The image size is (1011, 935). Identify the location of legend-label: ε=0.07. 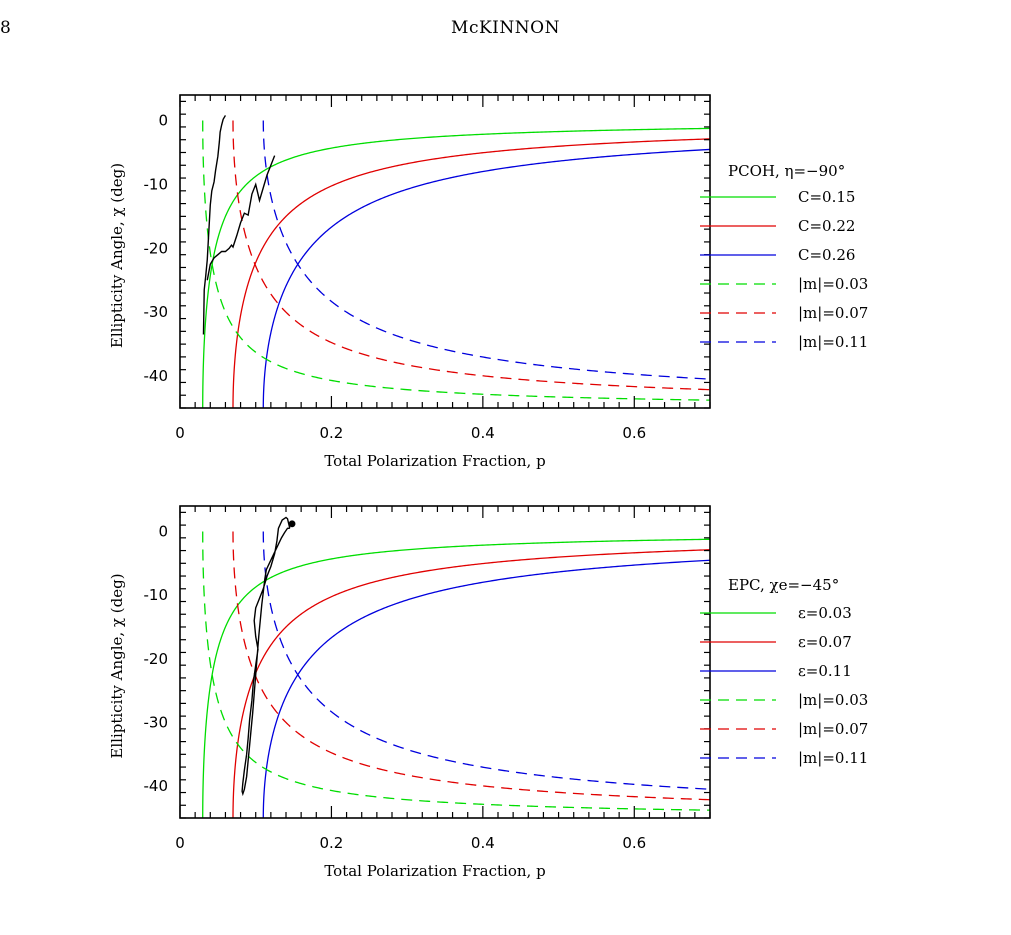
(825, 642).